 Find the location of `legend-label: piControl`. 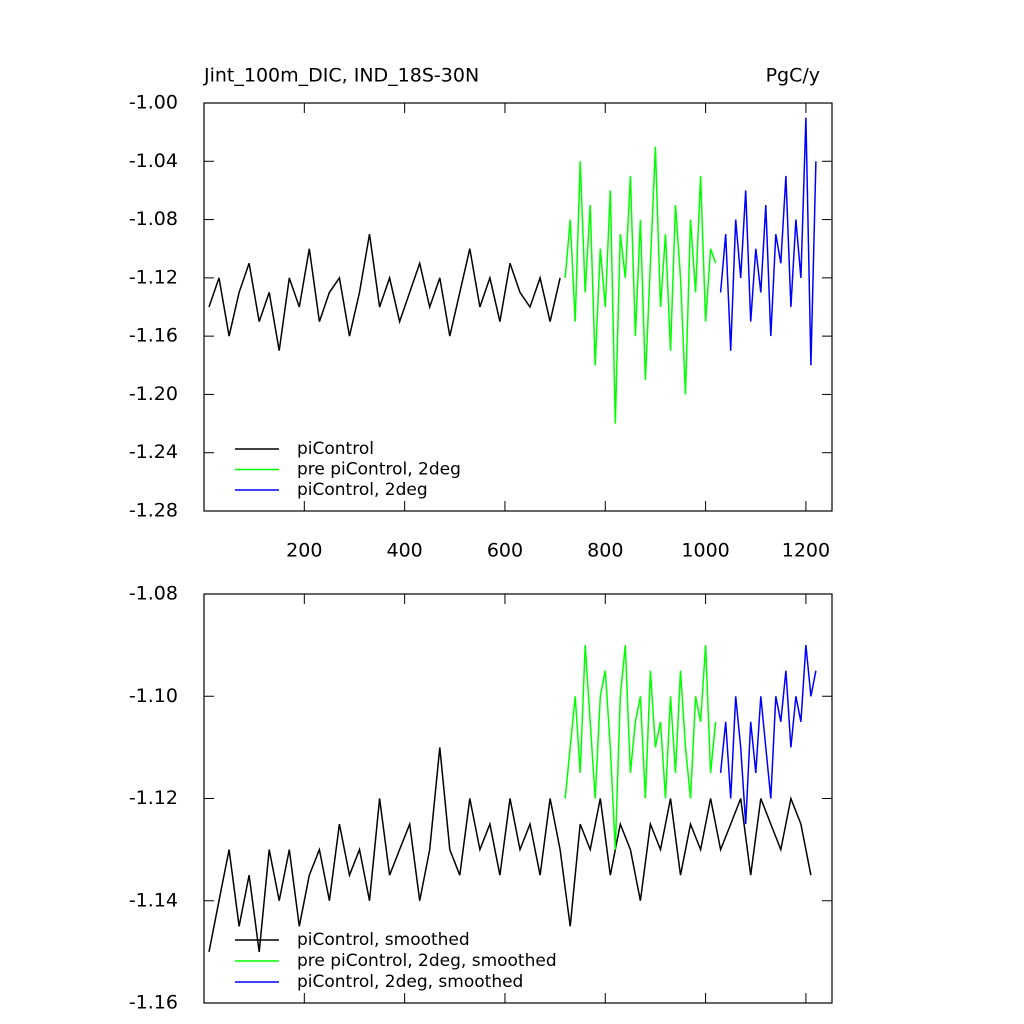

legend-label: piControl is located at coordinates (335, 449).